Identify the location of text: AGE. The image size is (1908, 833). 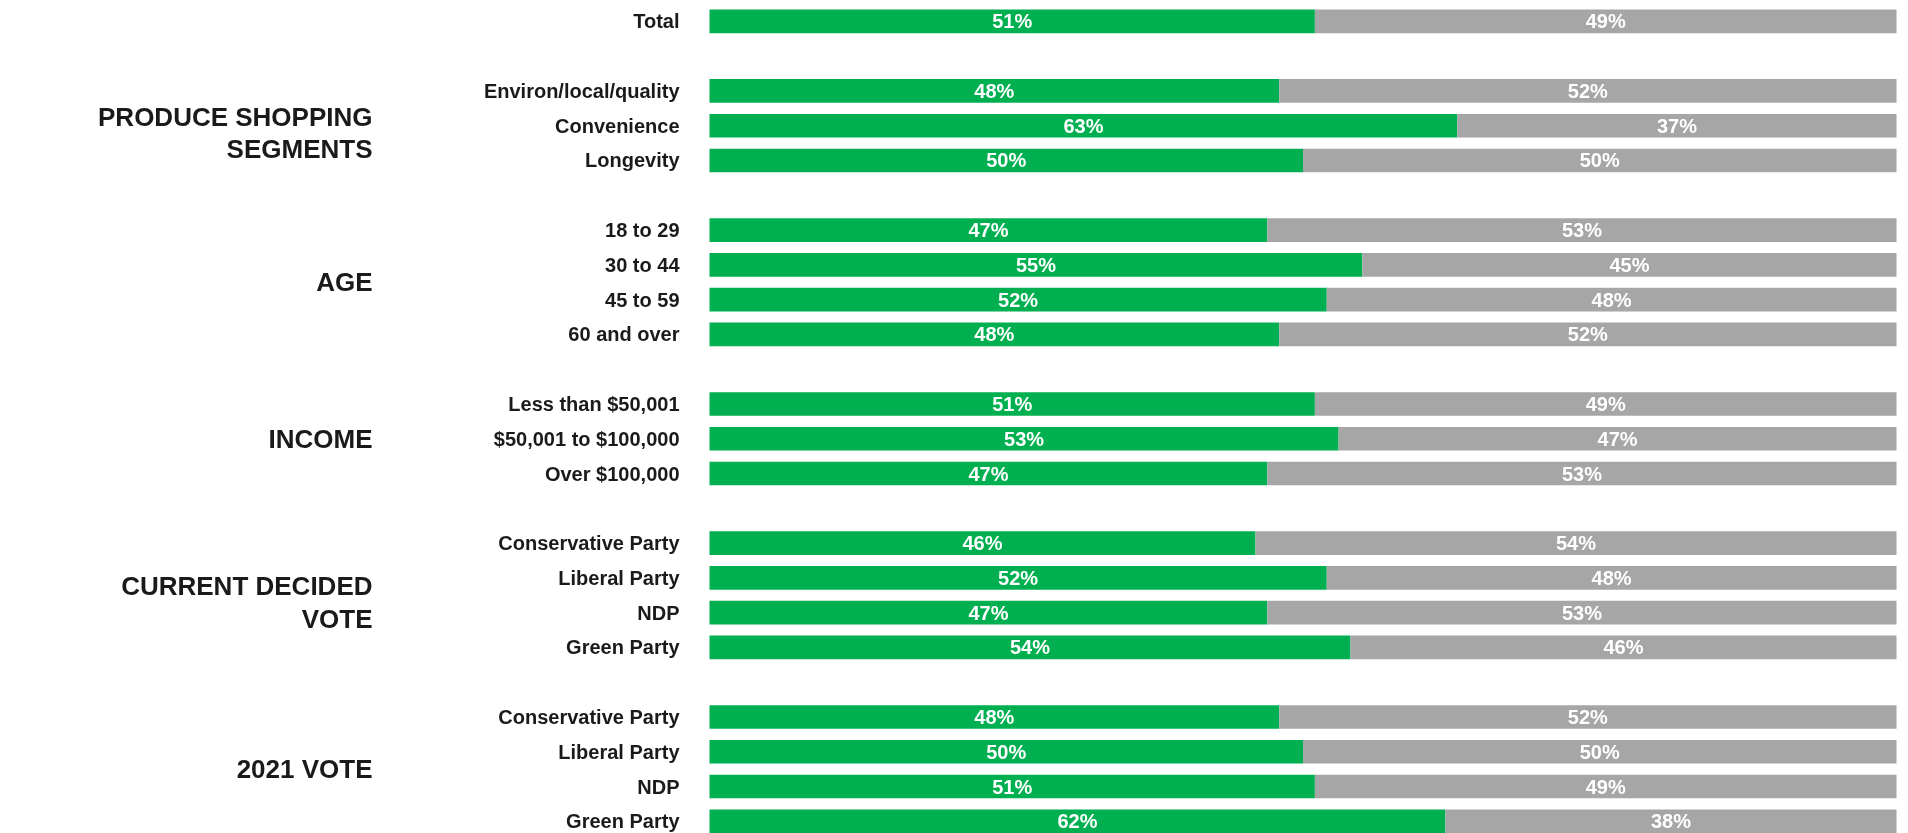
(344, 282).